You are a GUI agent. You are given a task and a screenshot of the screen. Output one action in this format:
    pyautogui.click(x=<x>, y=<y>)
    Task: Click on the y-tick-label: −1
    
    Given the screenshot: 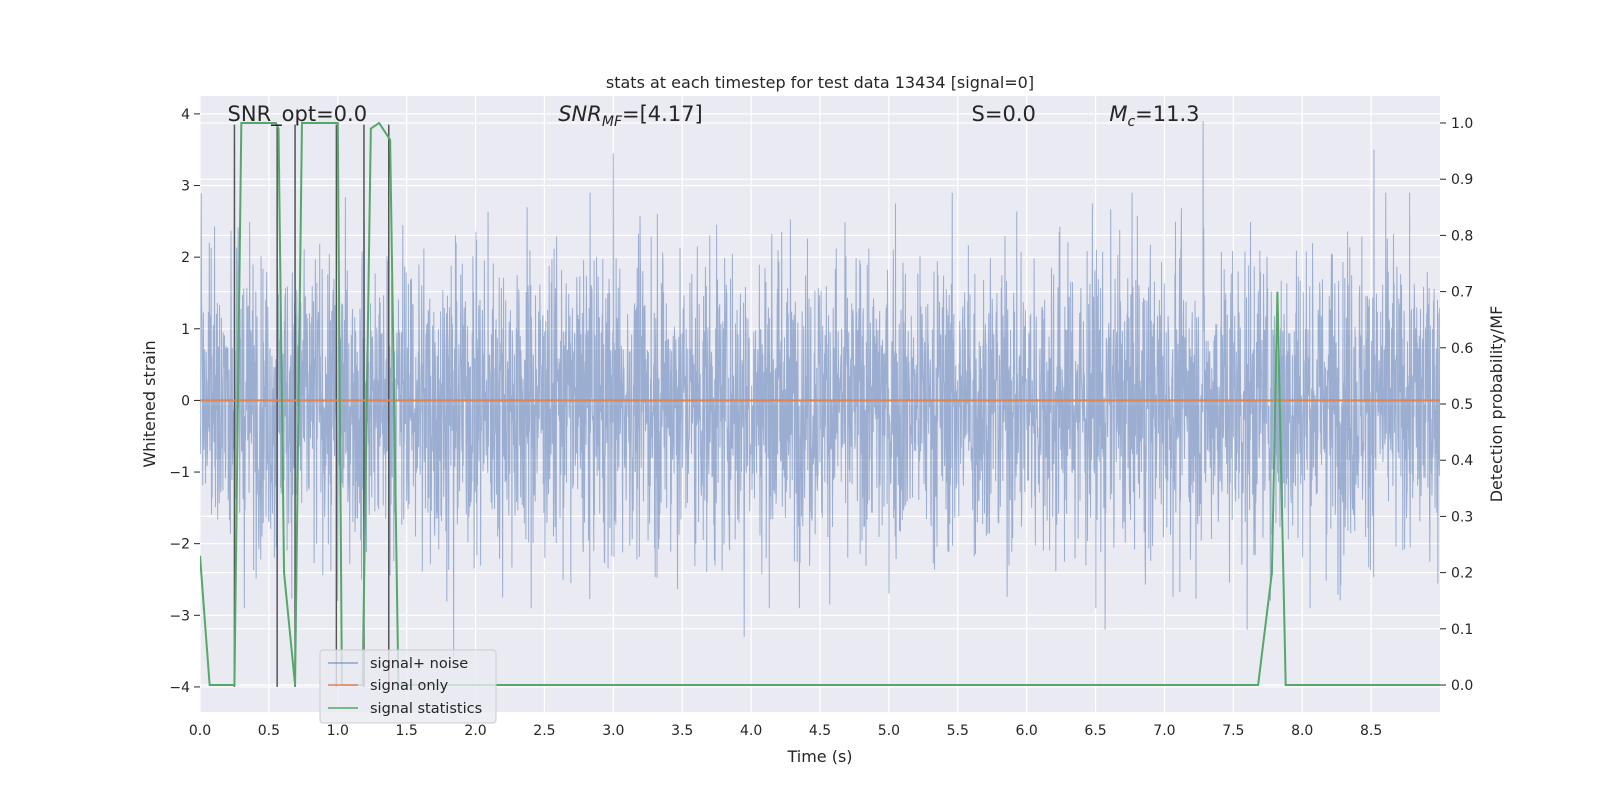 What is the action you would take?
    pyautogui.click(x=179, y=473)
    